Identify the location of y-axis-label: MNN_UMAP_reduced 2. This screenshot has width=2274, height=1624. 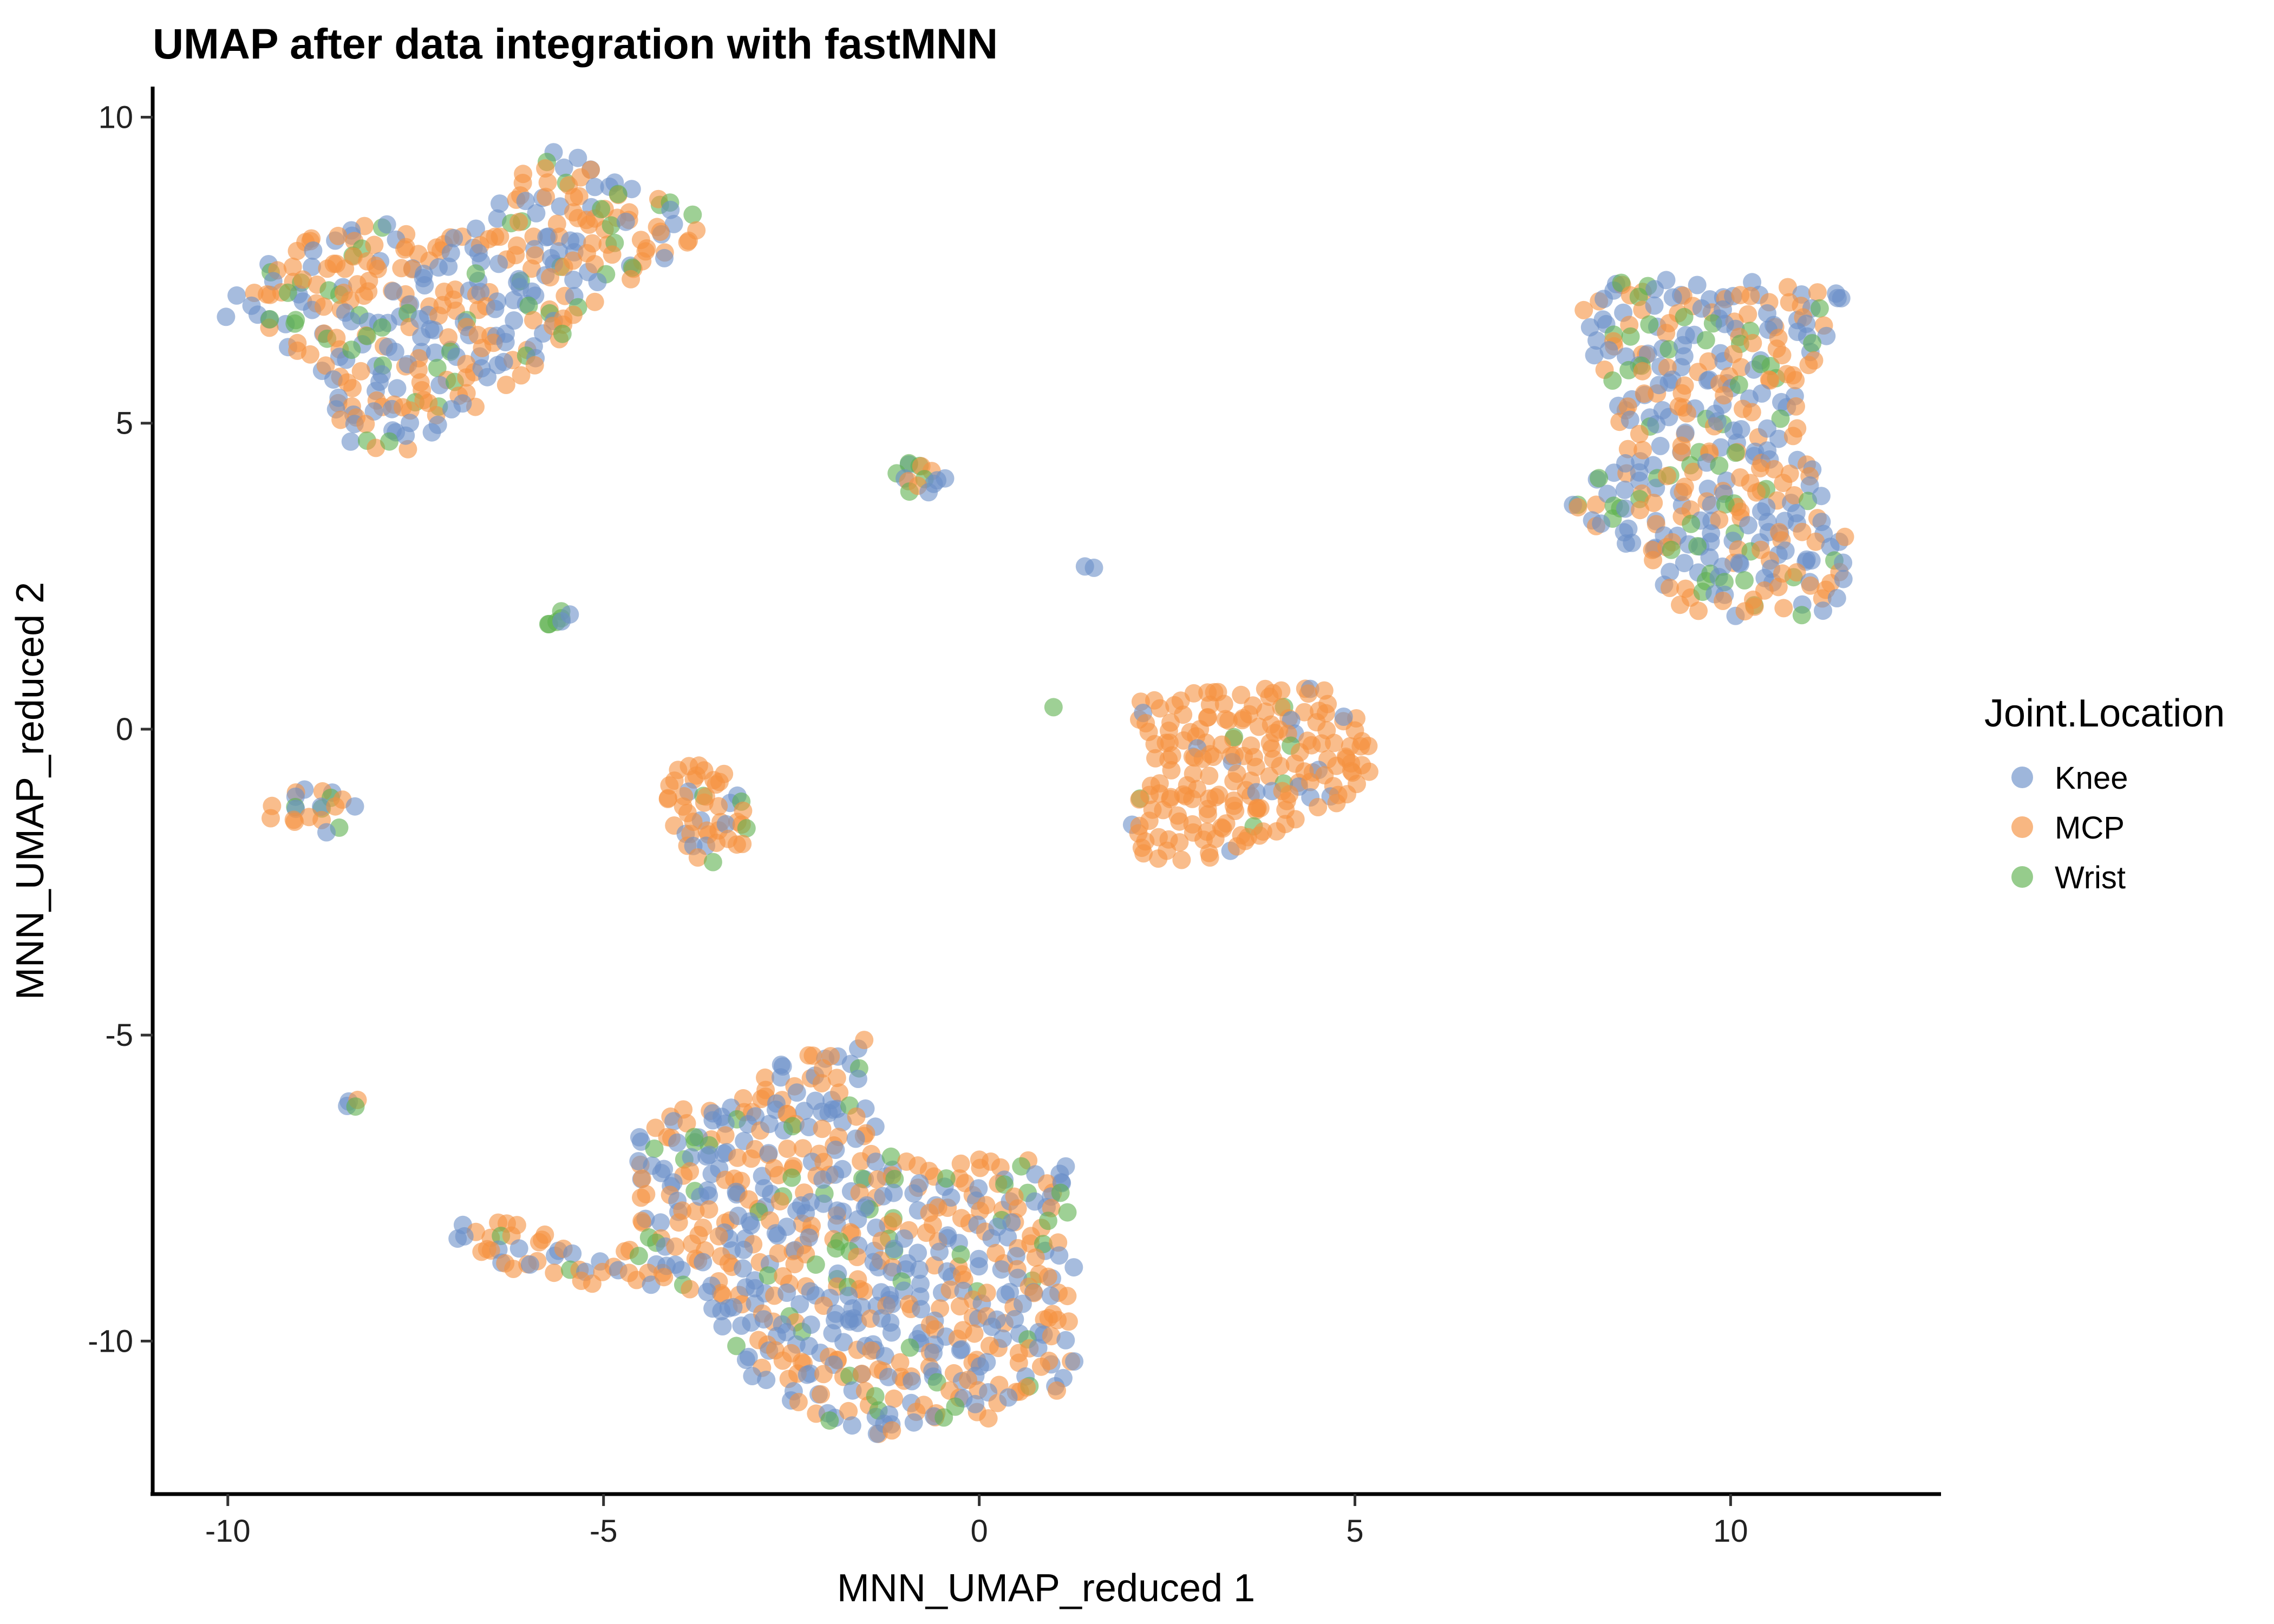
(31, 791).